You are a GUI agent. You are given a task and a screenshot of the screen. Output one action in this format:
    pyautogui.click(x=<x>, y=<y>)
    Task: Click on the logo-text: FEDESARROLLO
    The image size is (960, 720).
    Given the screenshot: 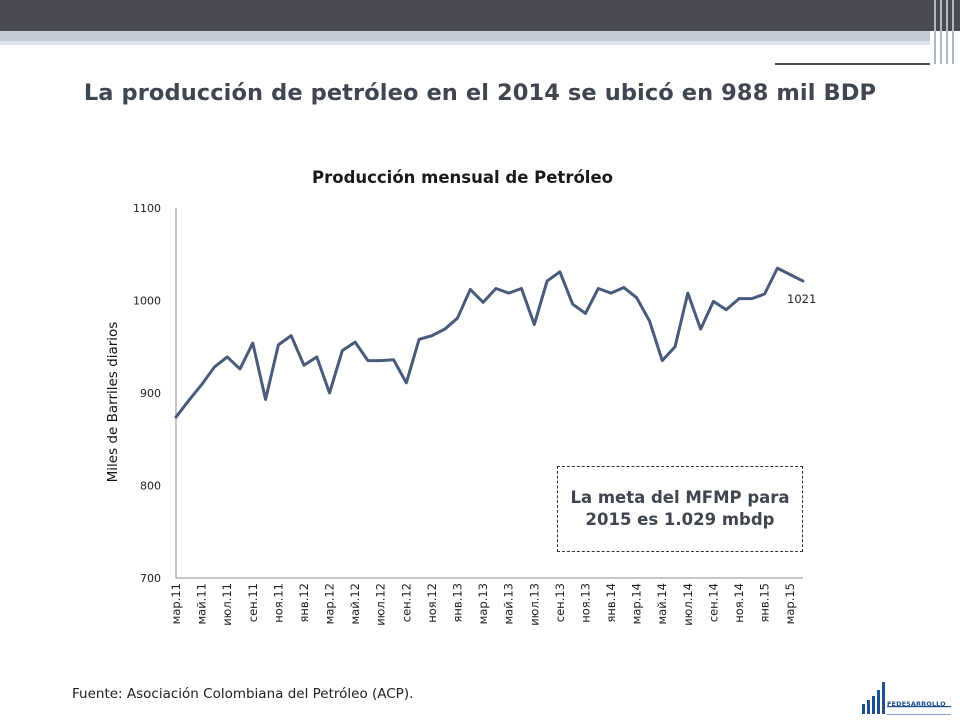 What is the action you would take?
    pyautogui.click(x=916, y=704)
    